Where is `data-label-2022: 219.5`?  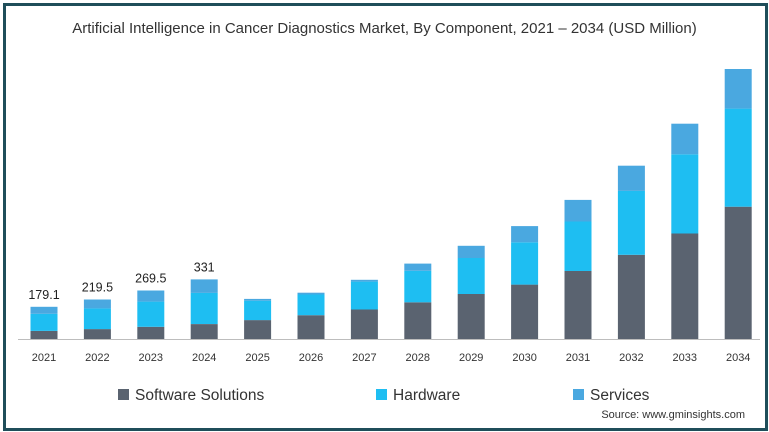 data-label-2022: 219.5 is located at coordinates (97, 288).